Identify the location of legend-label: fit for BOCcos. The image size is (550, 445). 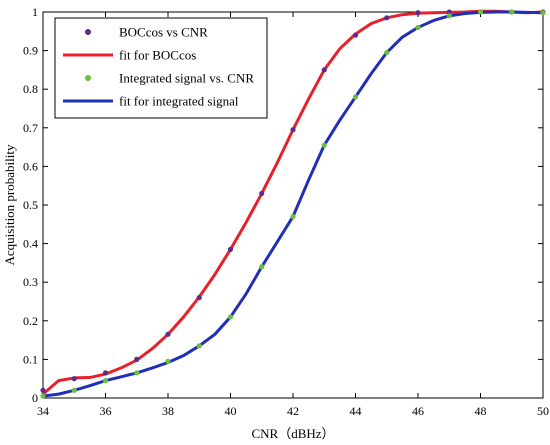
(157, 55).